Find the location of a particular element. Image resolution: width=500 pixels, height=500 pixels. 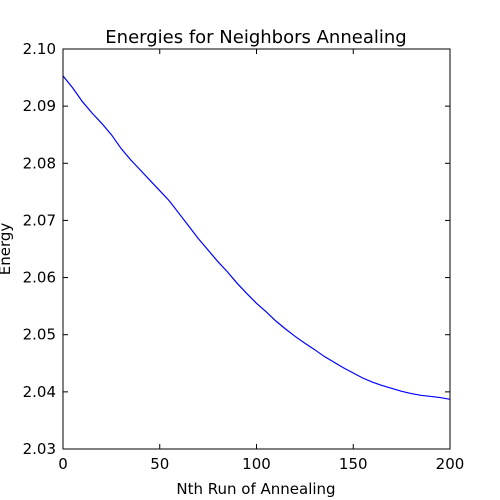

x-tick-label: 50 is located at coordinates (159, 464).